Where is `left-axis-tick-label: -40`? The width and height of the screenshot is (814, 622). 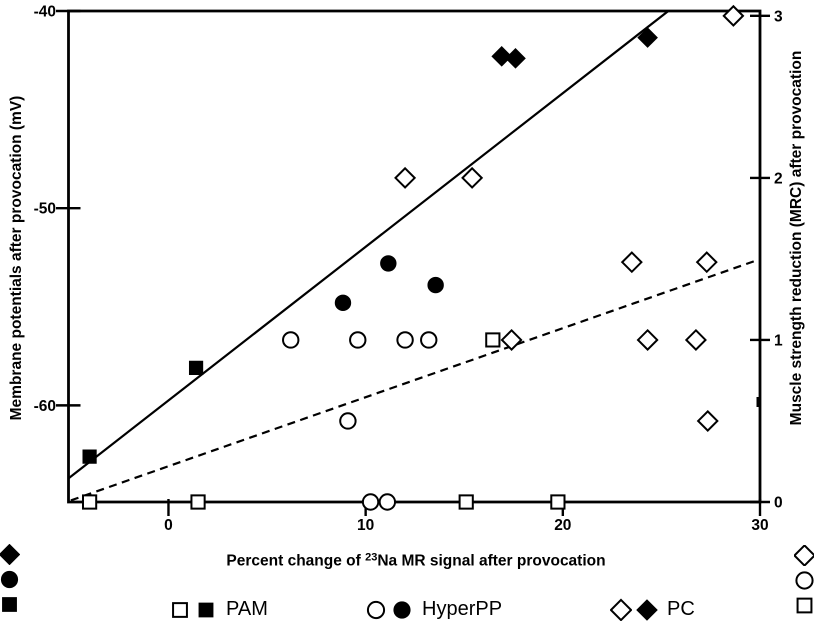 left-axis-tick-label: -40 is located at coordinates (45, 12).